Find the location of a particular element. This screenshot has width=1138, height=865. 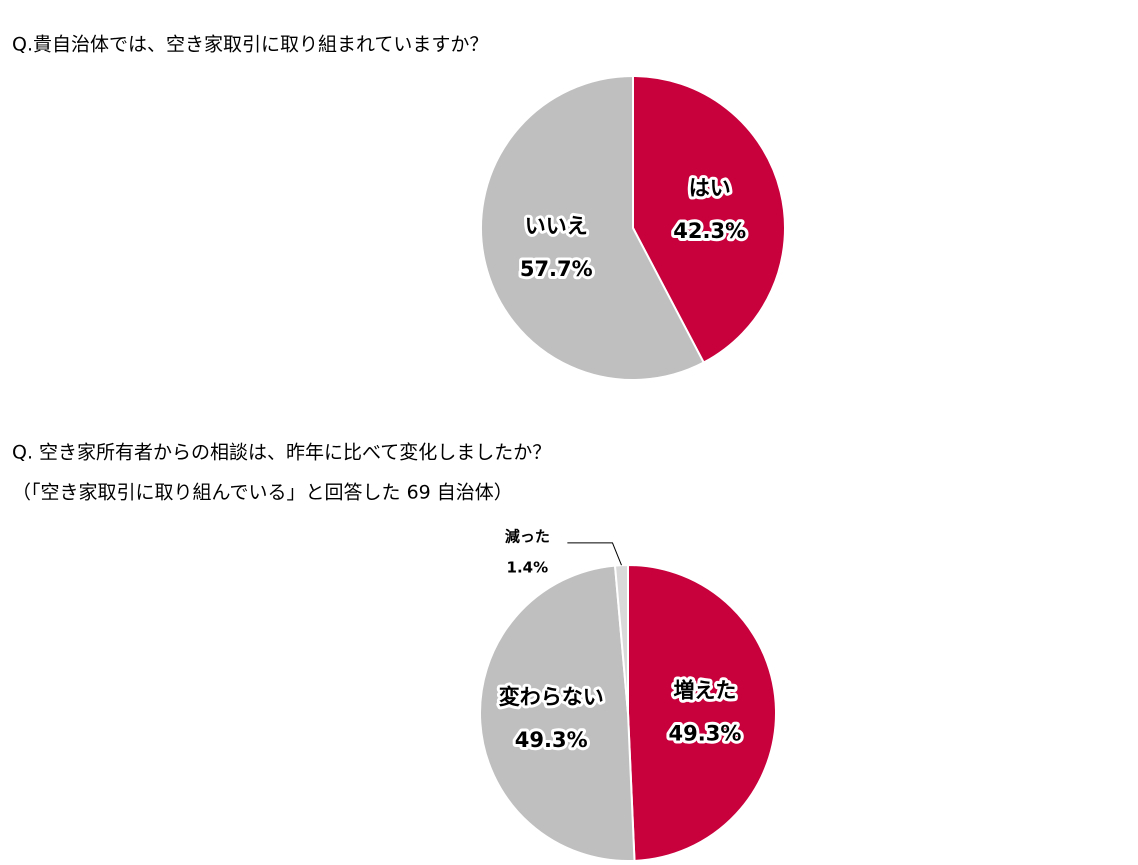

chart-subtitle: （「空き家取引に取り組んでいる」と回答した 69 自治体） is located at coordinates (262, 493).